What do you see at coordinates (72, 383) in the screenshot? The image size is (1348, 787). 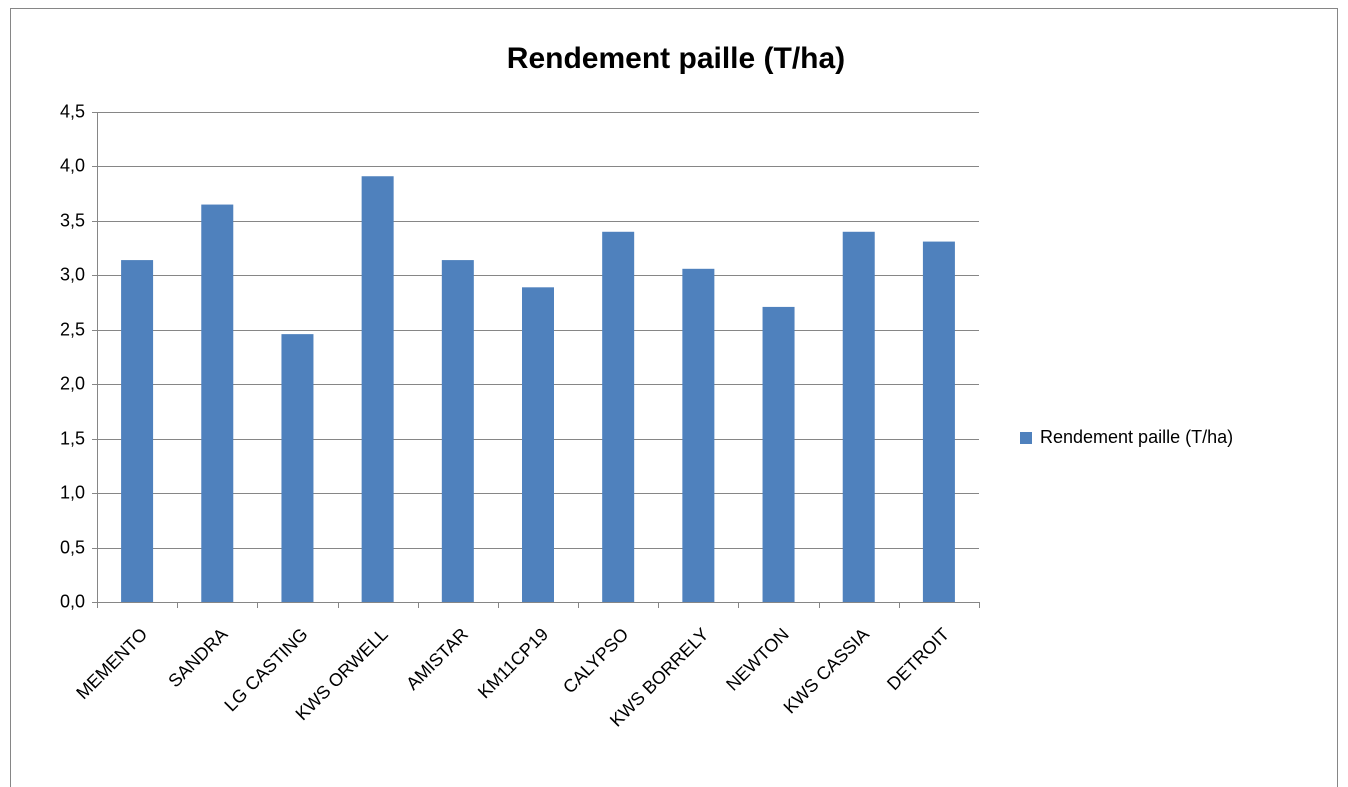 I see `y-tick-label: 2,0` at bounding box center [72, 383].